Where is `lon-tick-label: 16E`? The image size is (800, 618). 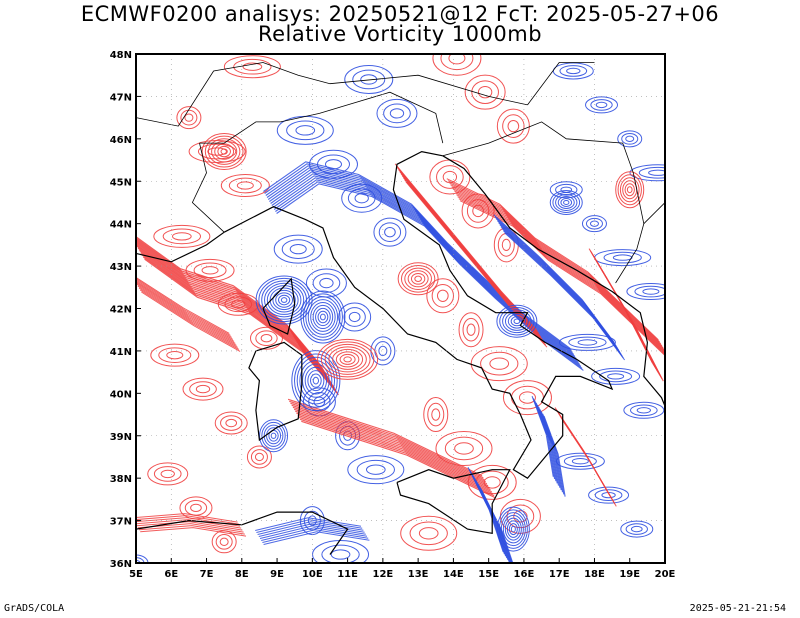
lon-tick-label: 16E is located at coordinates (524, 574).